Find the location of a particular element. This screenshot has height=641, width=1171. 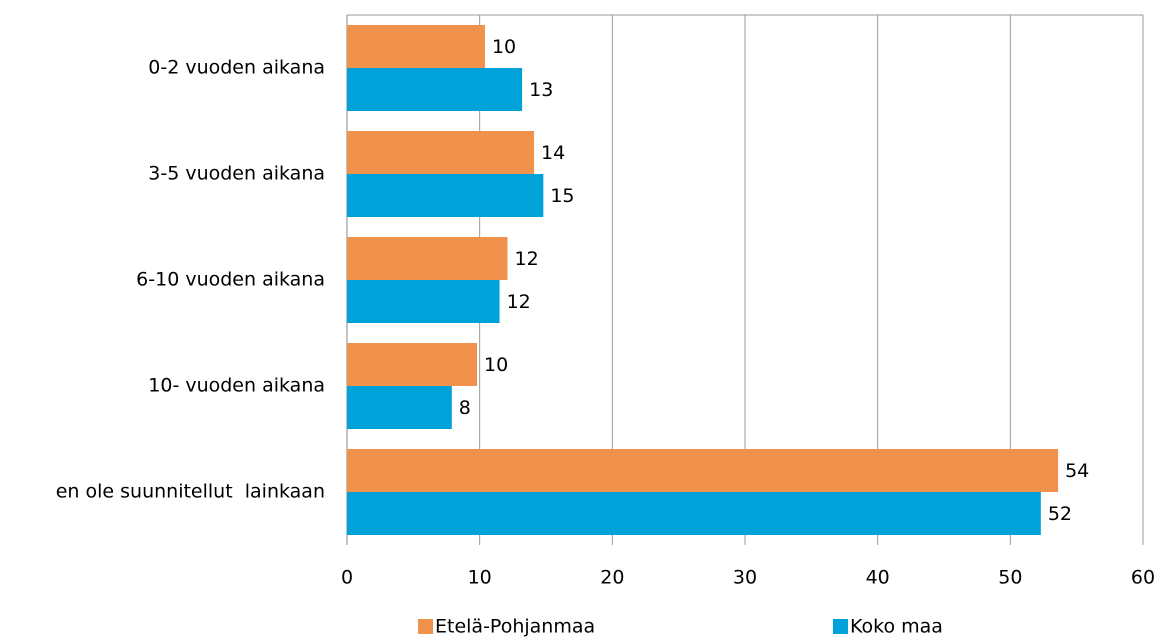

data-label: 14 is located at coordinates (553, 153).